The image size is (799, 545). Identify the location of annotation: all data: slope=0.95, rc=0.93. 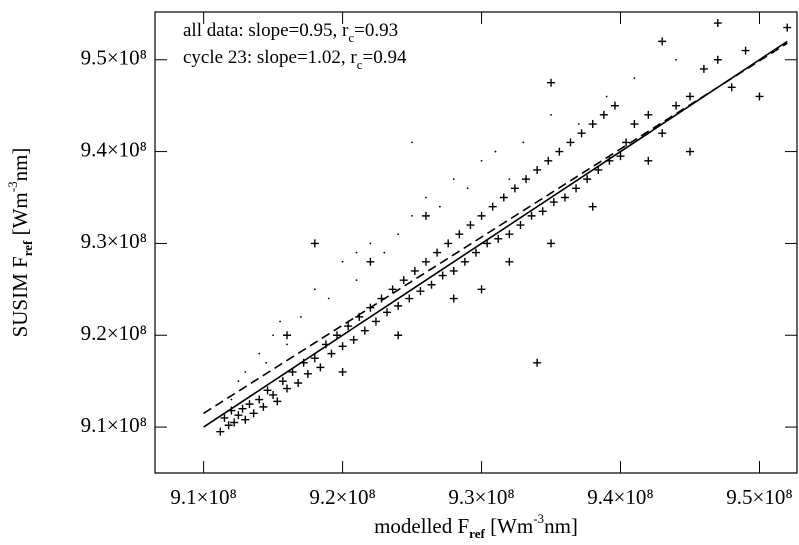
(290, 32).